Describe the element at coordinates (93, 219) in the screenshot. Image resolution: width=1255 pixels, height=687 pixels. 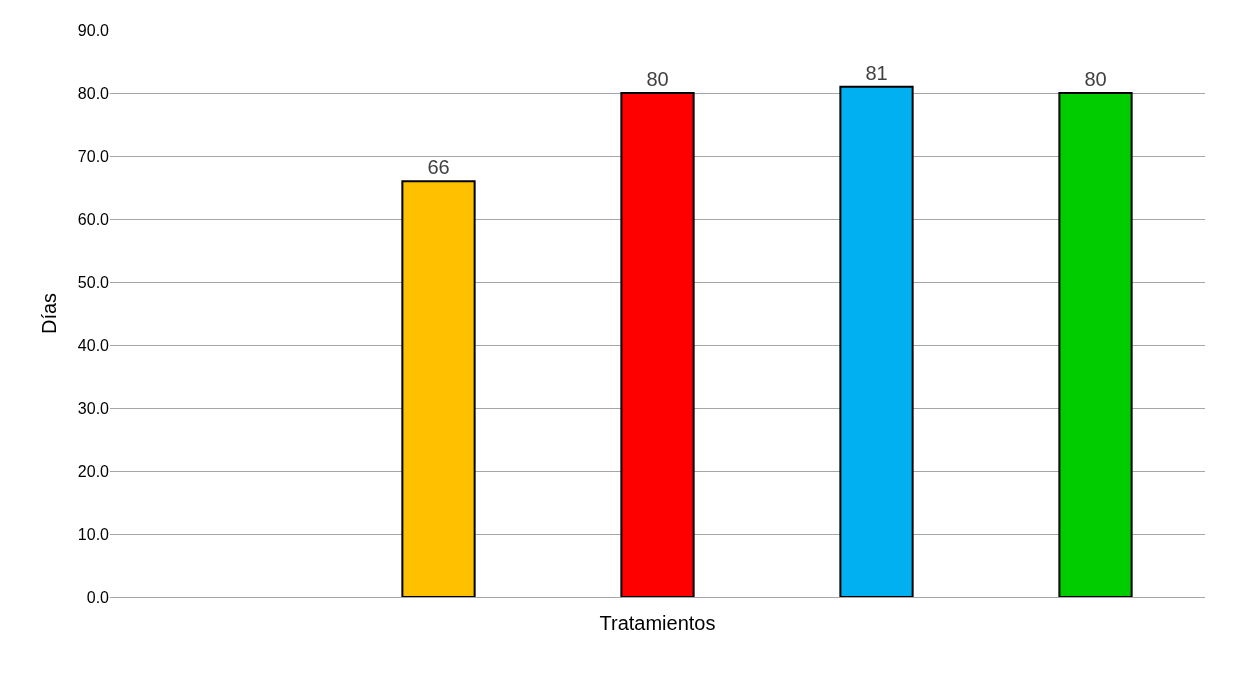
I see `y-tick-label: 60.0` at that location.